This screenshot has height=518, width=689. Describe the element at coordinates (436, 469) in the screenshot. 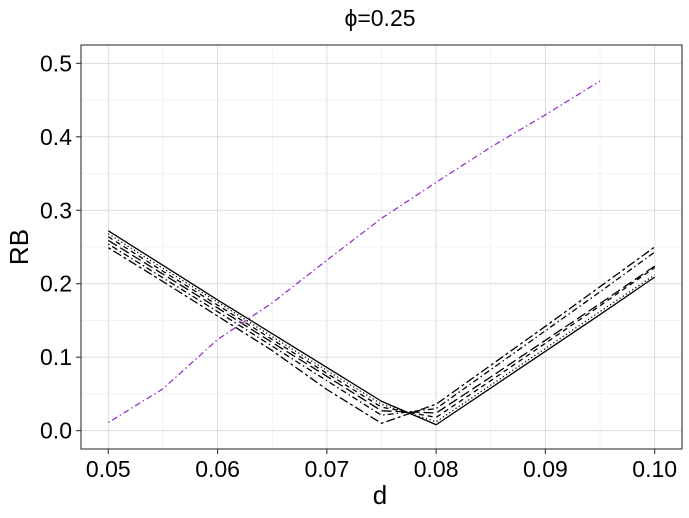

I see `x-tick-label: 0.08` at that location.